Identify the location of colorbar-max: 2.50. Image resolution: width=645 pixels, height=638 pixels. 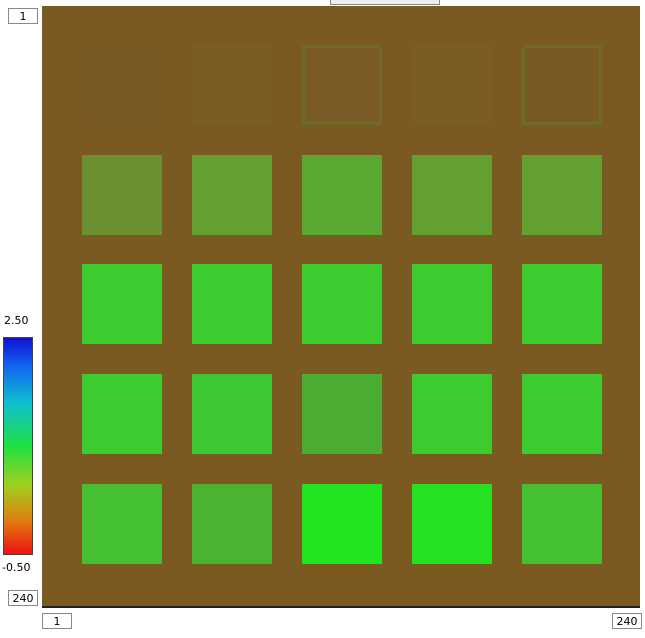
(16, 320).